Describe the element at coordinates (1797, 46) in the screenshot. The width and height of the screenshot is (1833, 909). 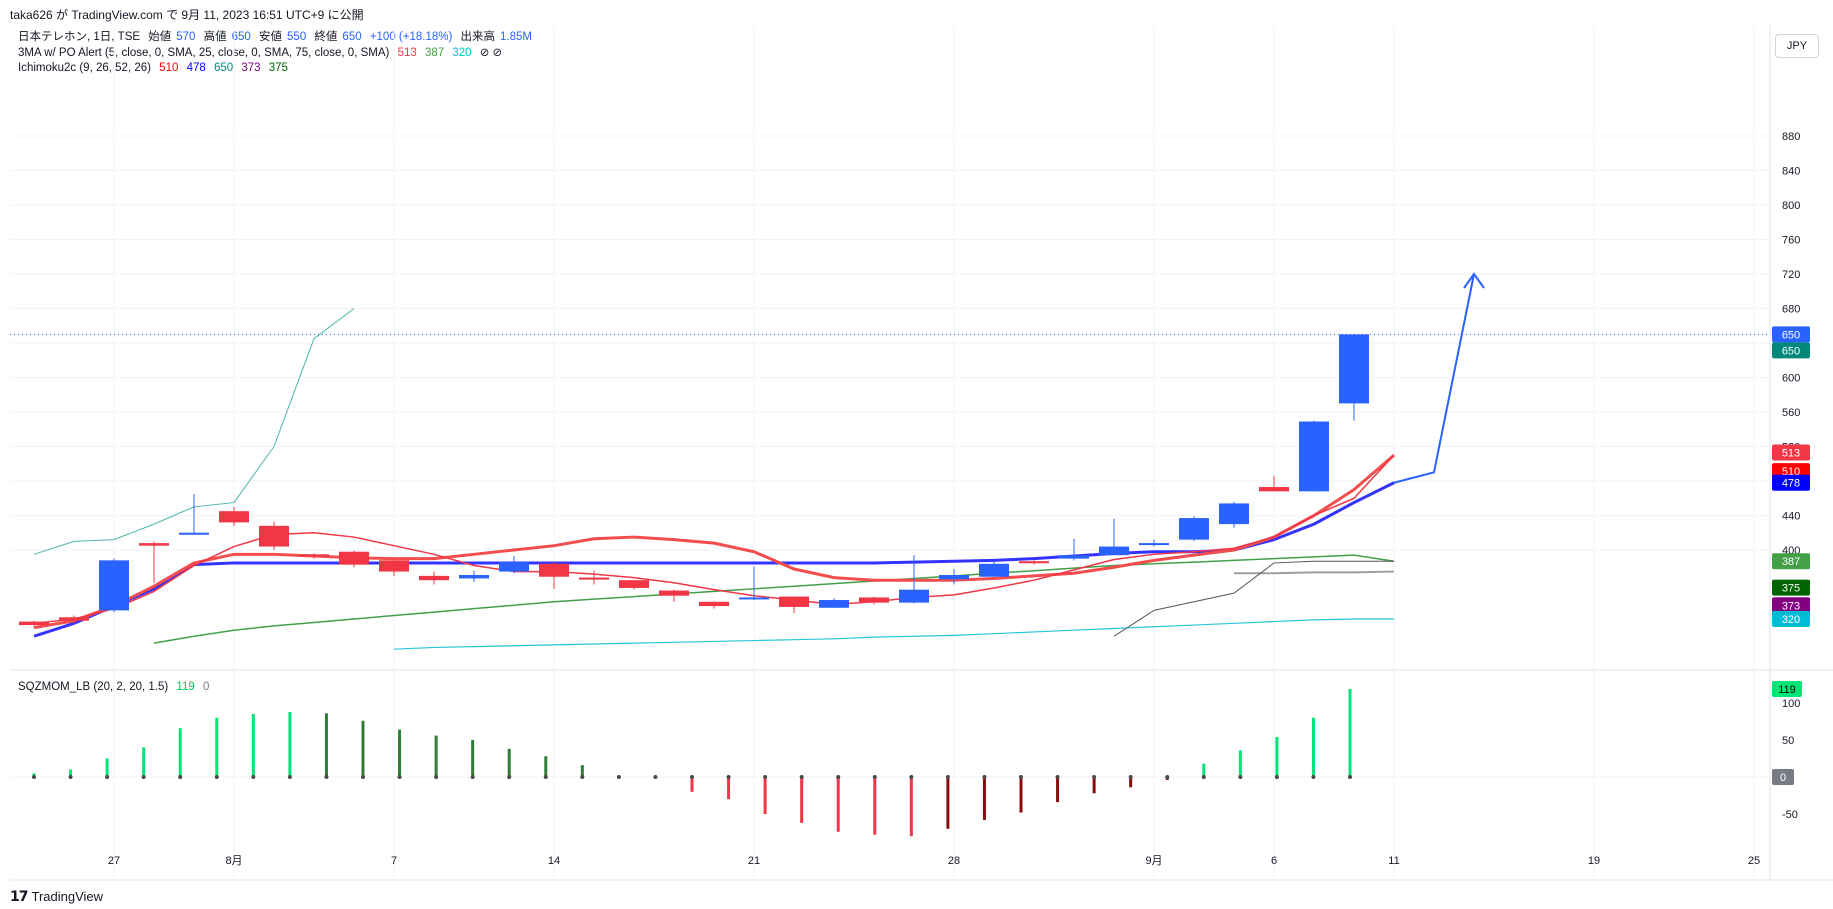
I see `currency-button: JPY` at that location.